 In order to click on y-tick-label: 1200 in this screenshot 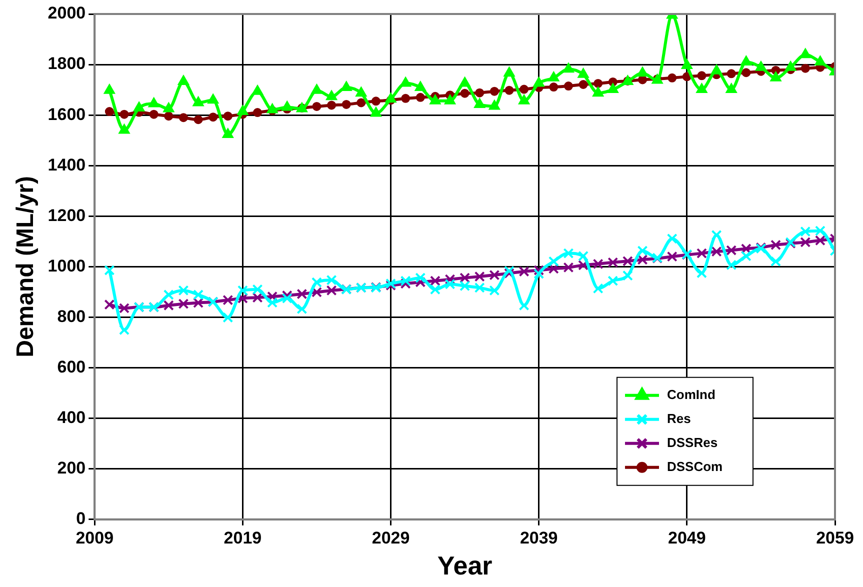, I will do `click(67, 215)`.